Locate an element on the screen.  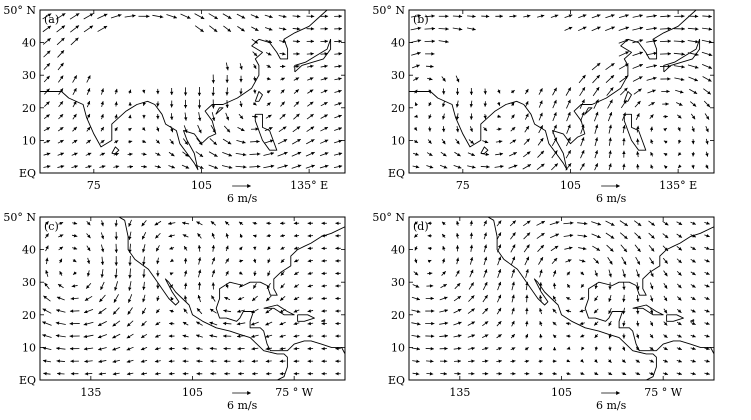
y-tick-label: EQ is located at coordinates (396, 380).